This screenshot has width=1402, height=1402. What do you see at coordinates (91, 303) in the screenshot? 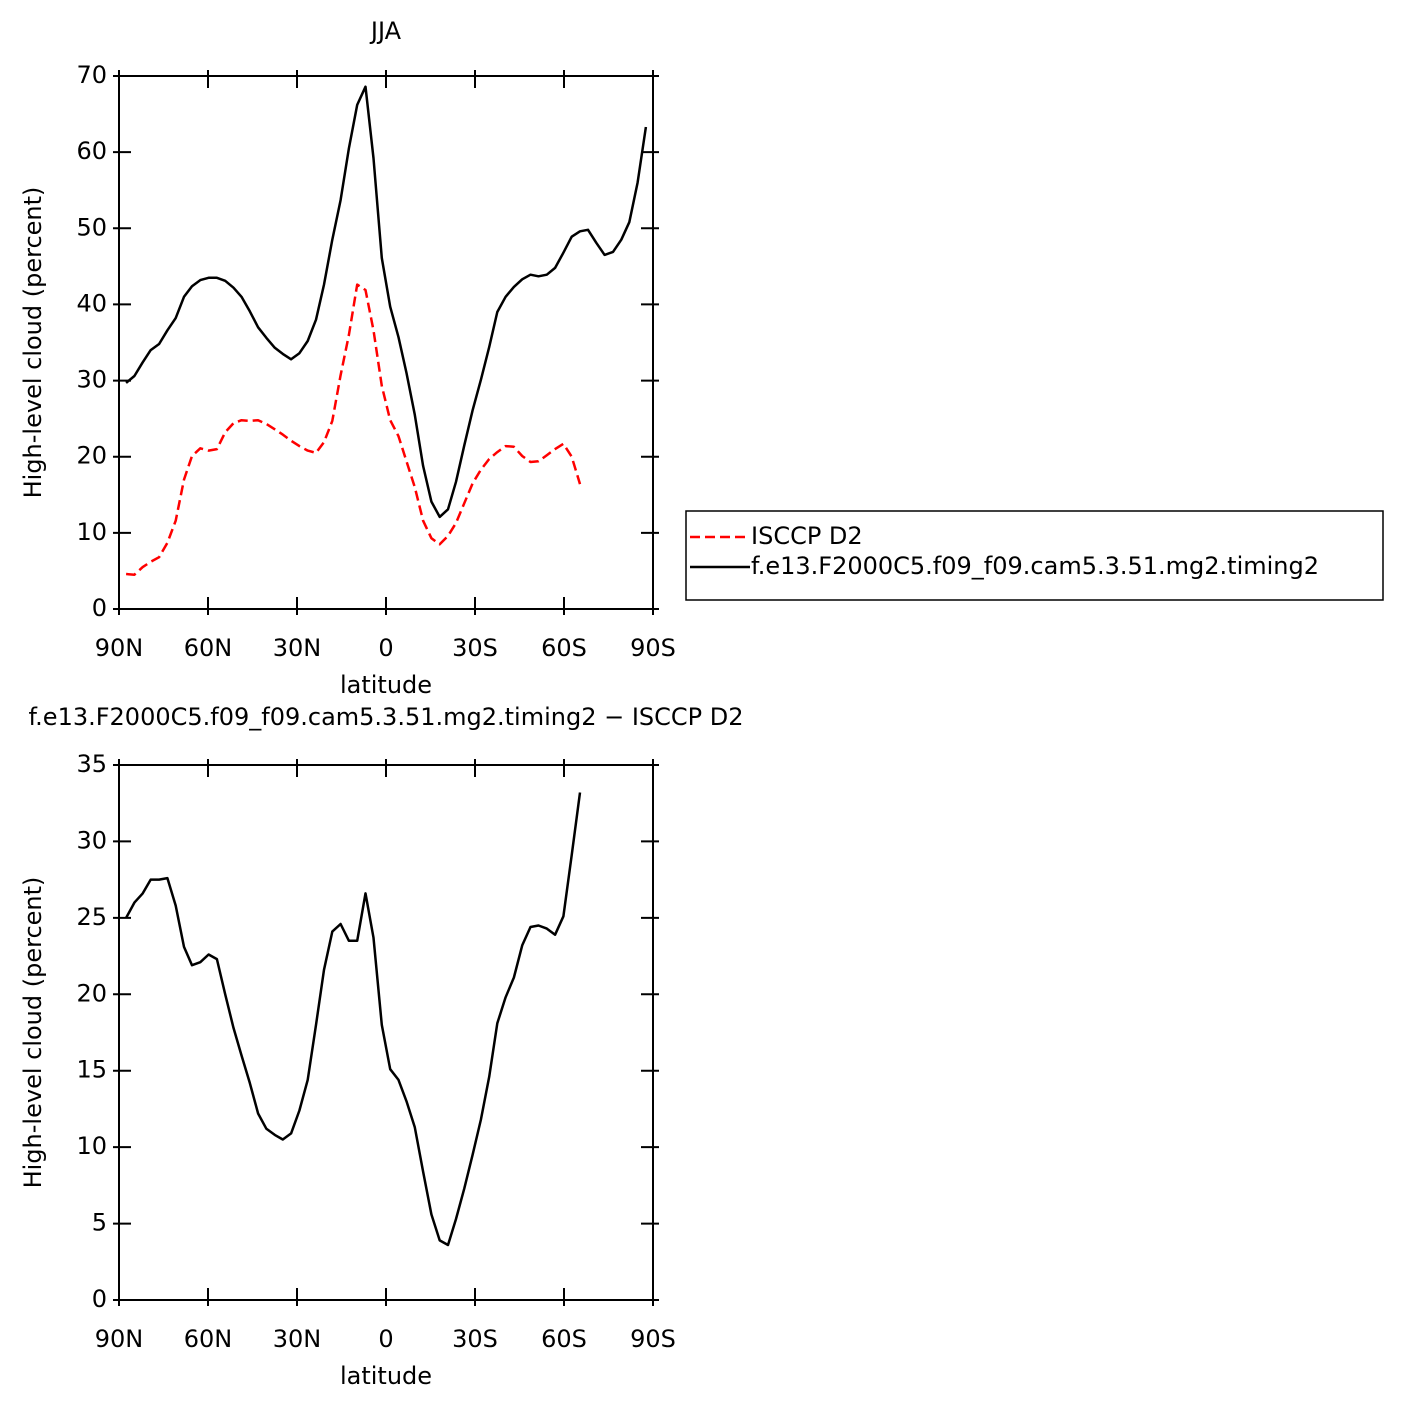
I see `y-tick-label: 40` at bounding box center [91, 303].